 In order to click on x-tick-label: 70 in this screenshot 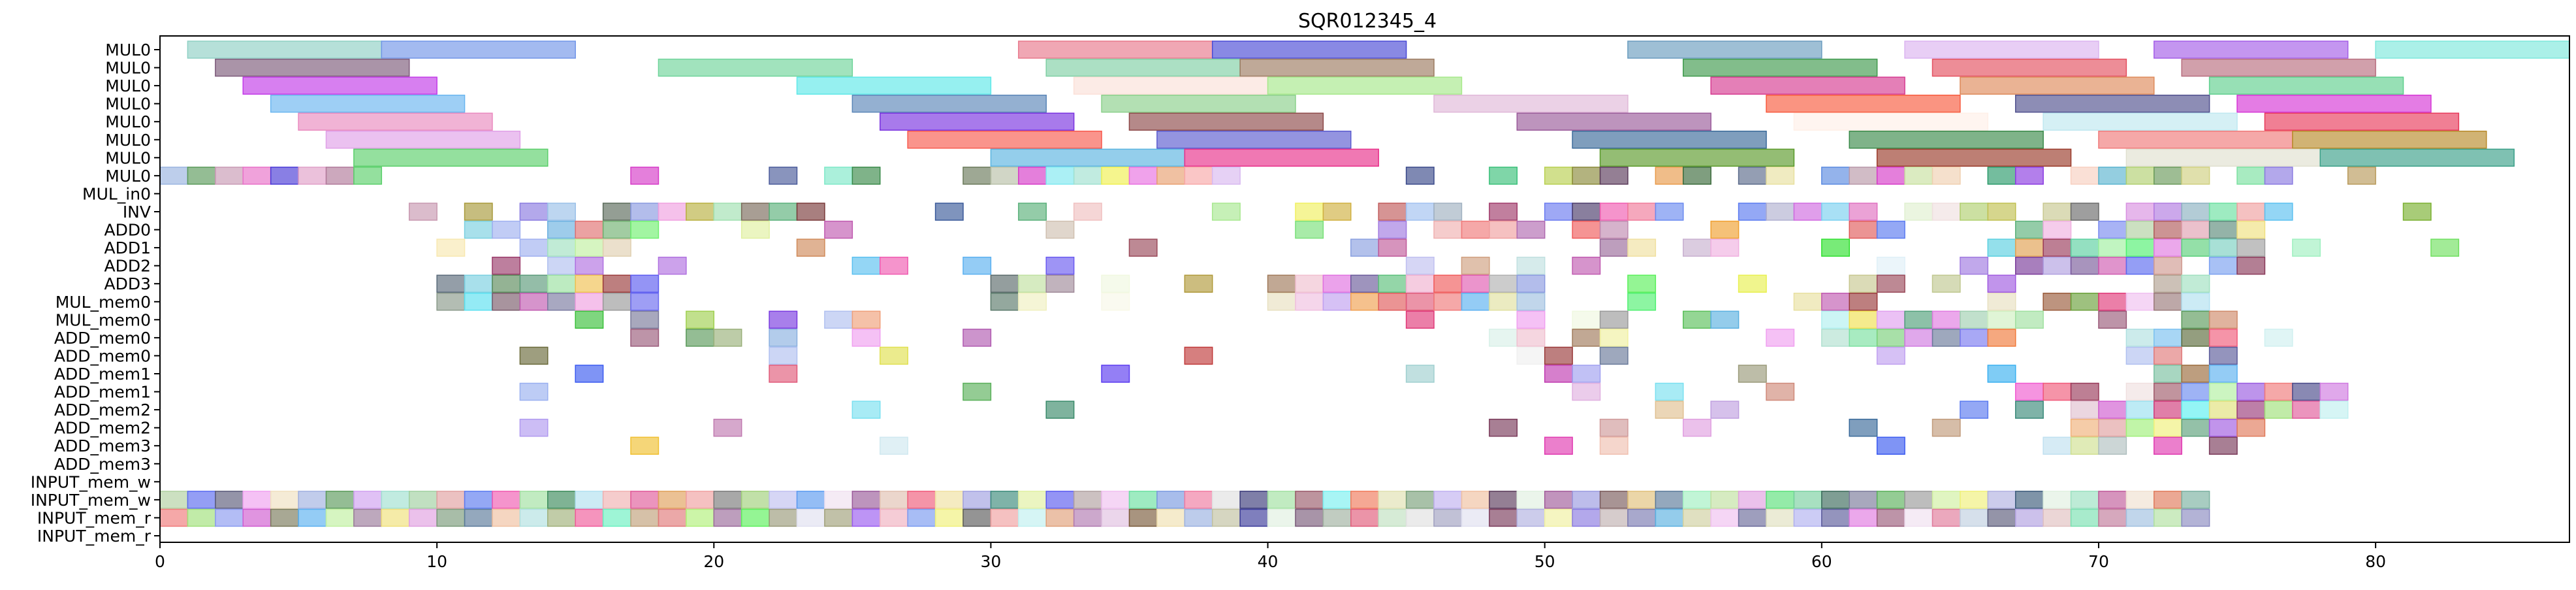, I will do `click(2099, 561)`.